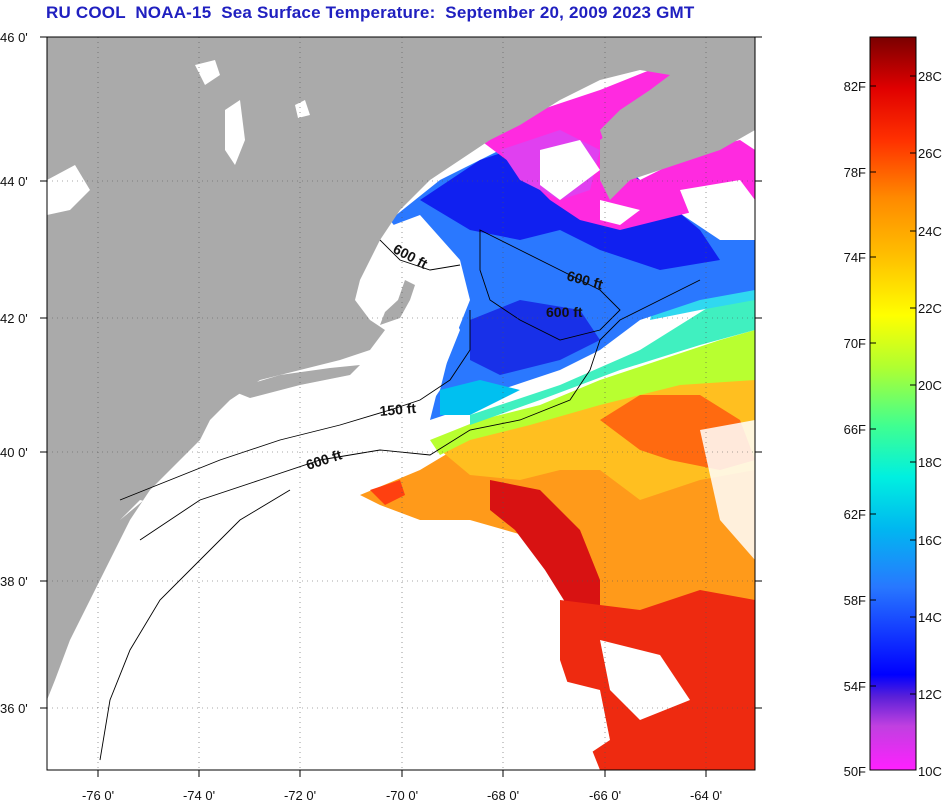  Describe the element at coordinates (14, 181) in the screenshot. I see `lat-label: 44 0'` at that location.